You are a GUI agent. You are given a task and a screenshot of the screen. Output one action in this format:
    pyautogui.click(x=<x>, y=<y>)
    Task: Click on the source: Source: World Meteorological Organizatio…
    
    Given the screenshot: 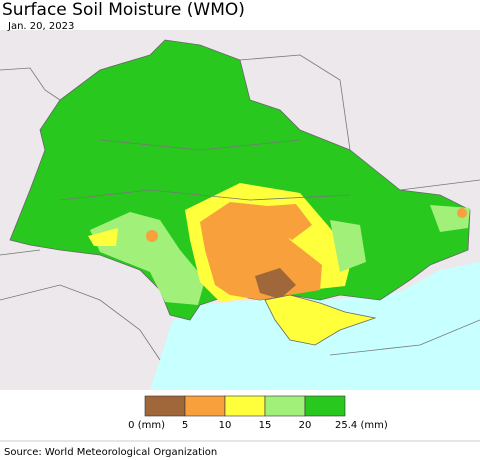 What is the action you would take?
    pyautogui.click(x=110, y=452)
    